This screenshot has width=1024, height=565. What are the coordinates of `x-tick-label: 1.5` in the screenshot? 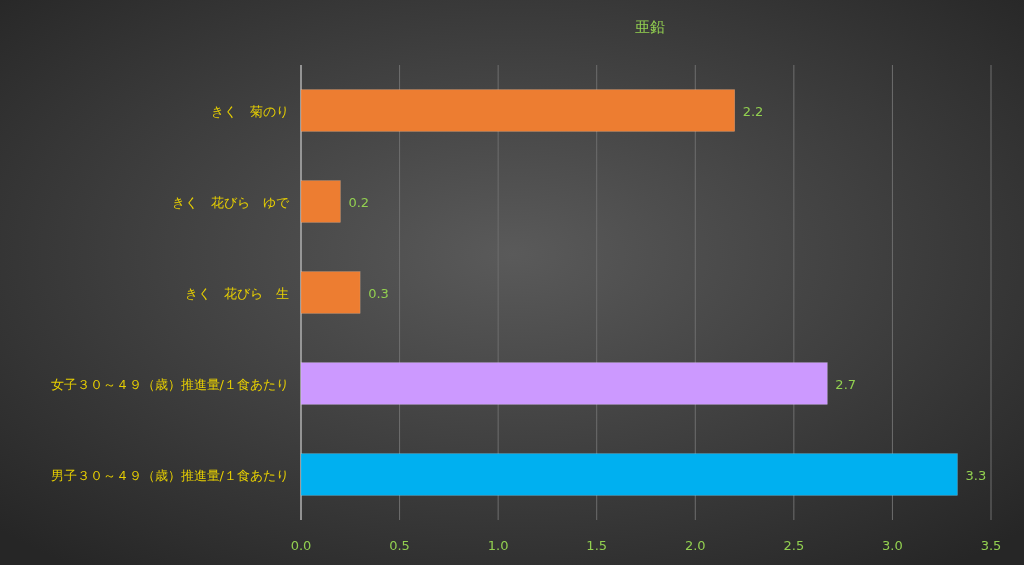 It's located at (597, 545).